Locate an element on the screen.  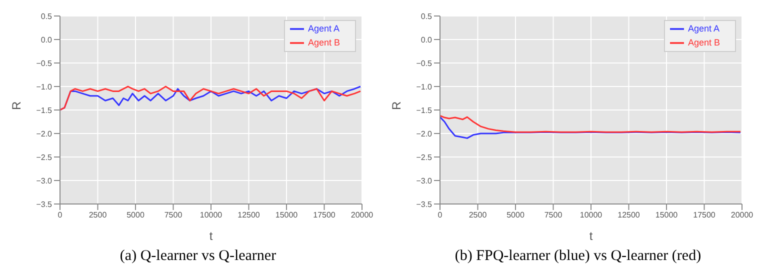
text: (a) Q-learner vs Q-learner is located at coordinates (198, 256).